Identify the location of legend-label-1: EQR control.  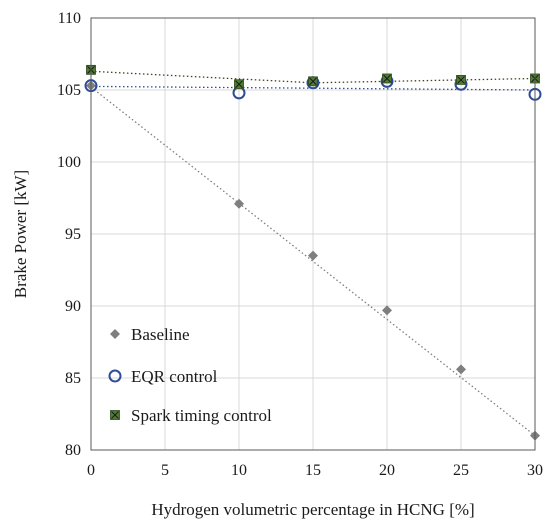
(174, 376).